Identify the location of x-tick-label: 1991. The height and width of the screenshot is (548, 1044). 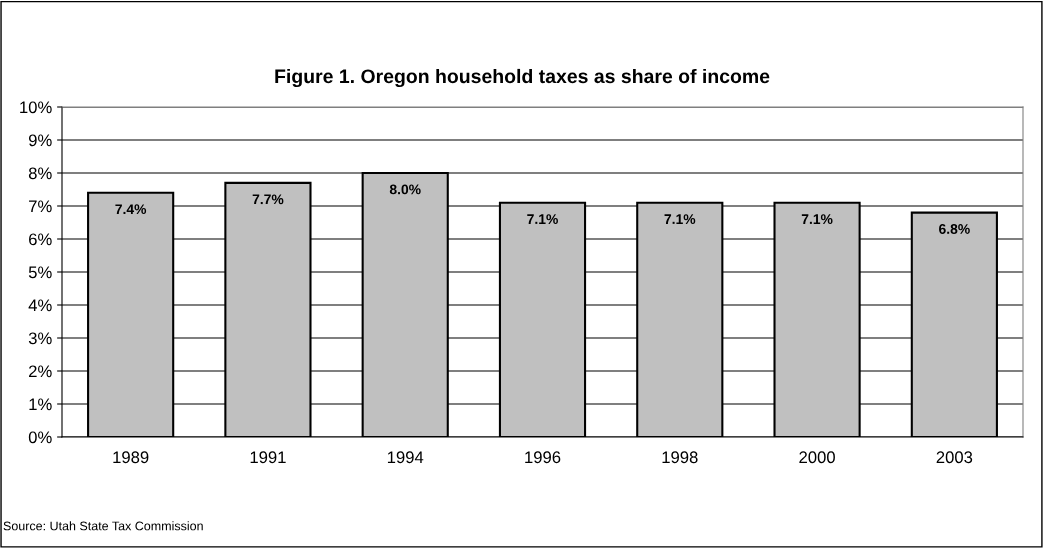
(268, 457).